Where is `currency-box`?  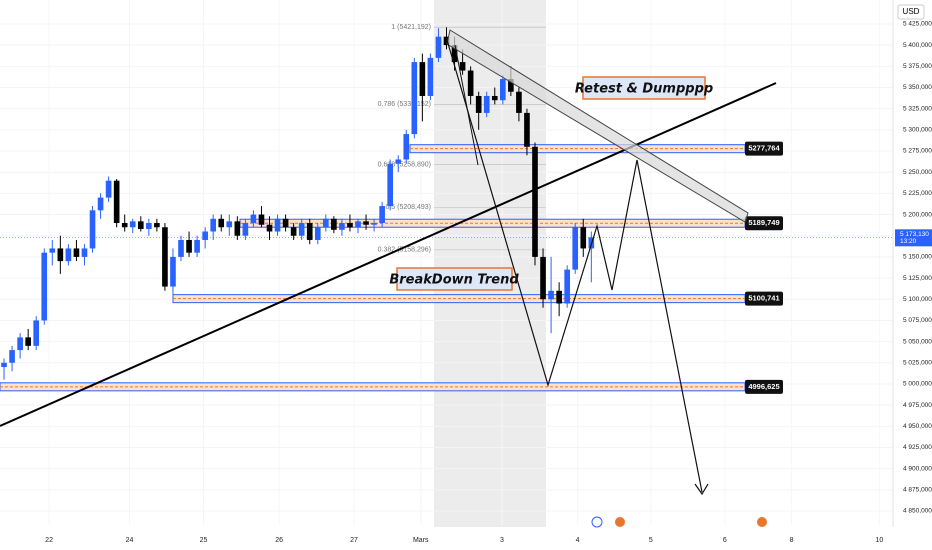 currency-box is located at coordinates (911, 12).